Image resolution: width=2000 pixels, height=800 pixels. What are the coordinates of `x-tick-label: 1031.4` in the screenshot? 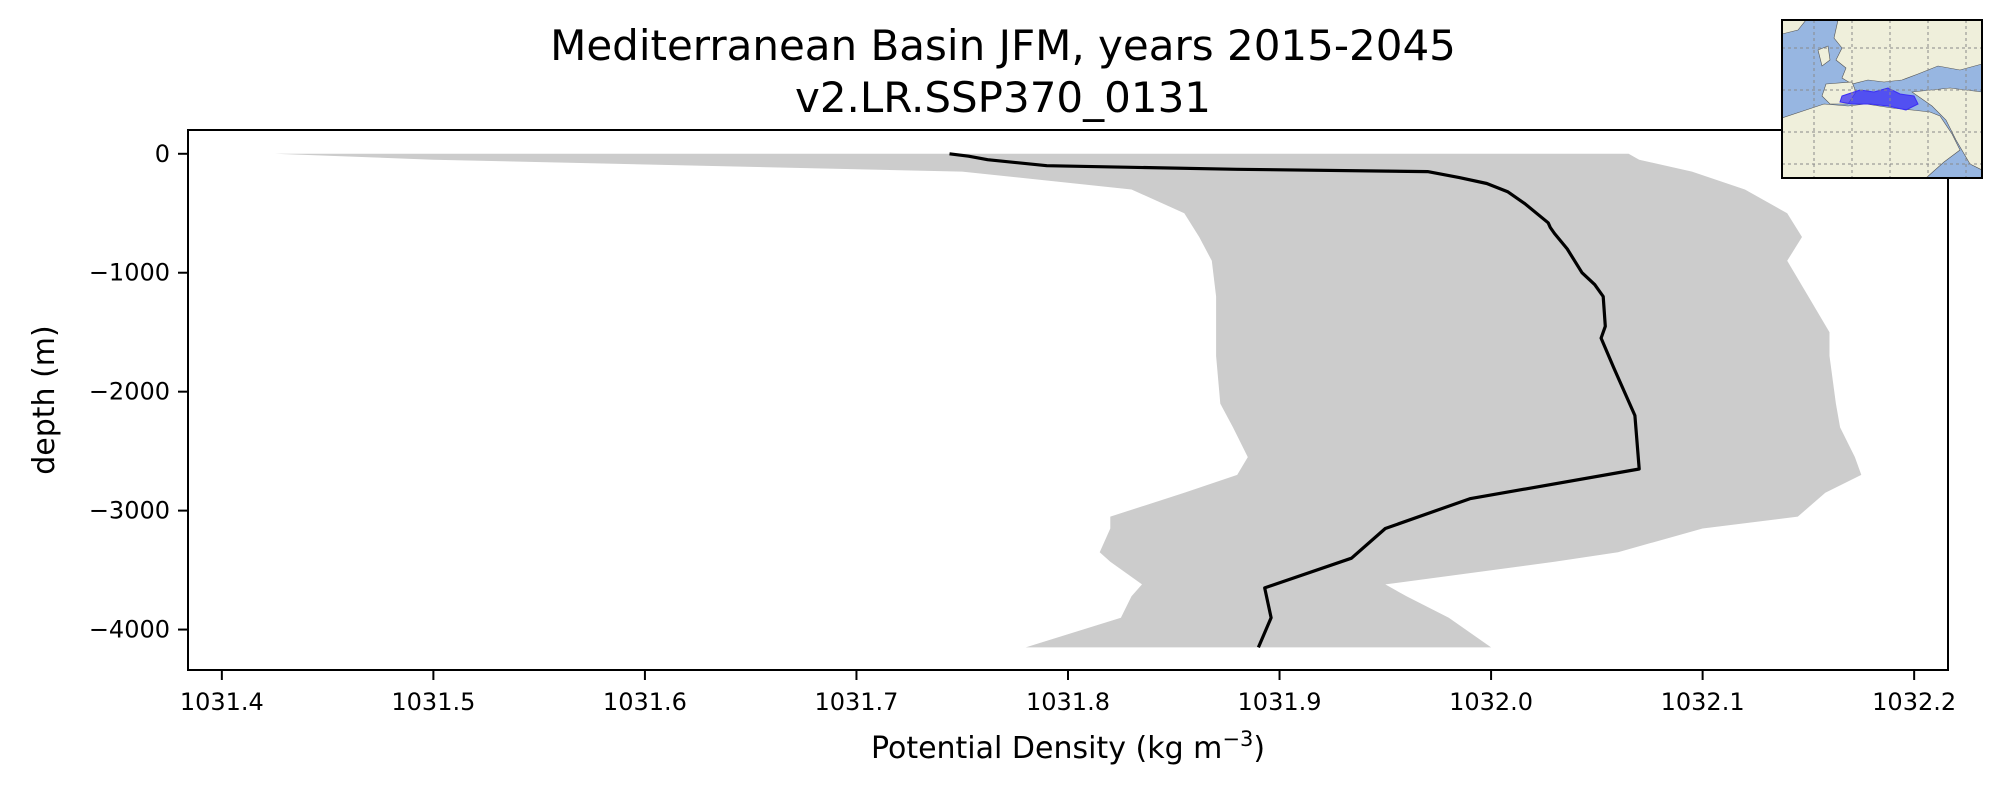 It's located at (222, 702).